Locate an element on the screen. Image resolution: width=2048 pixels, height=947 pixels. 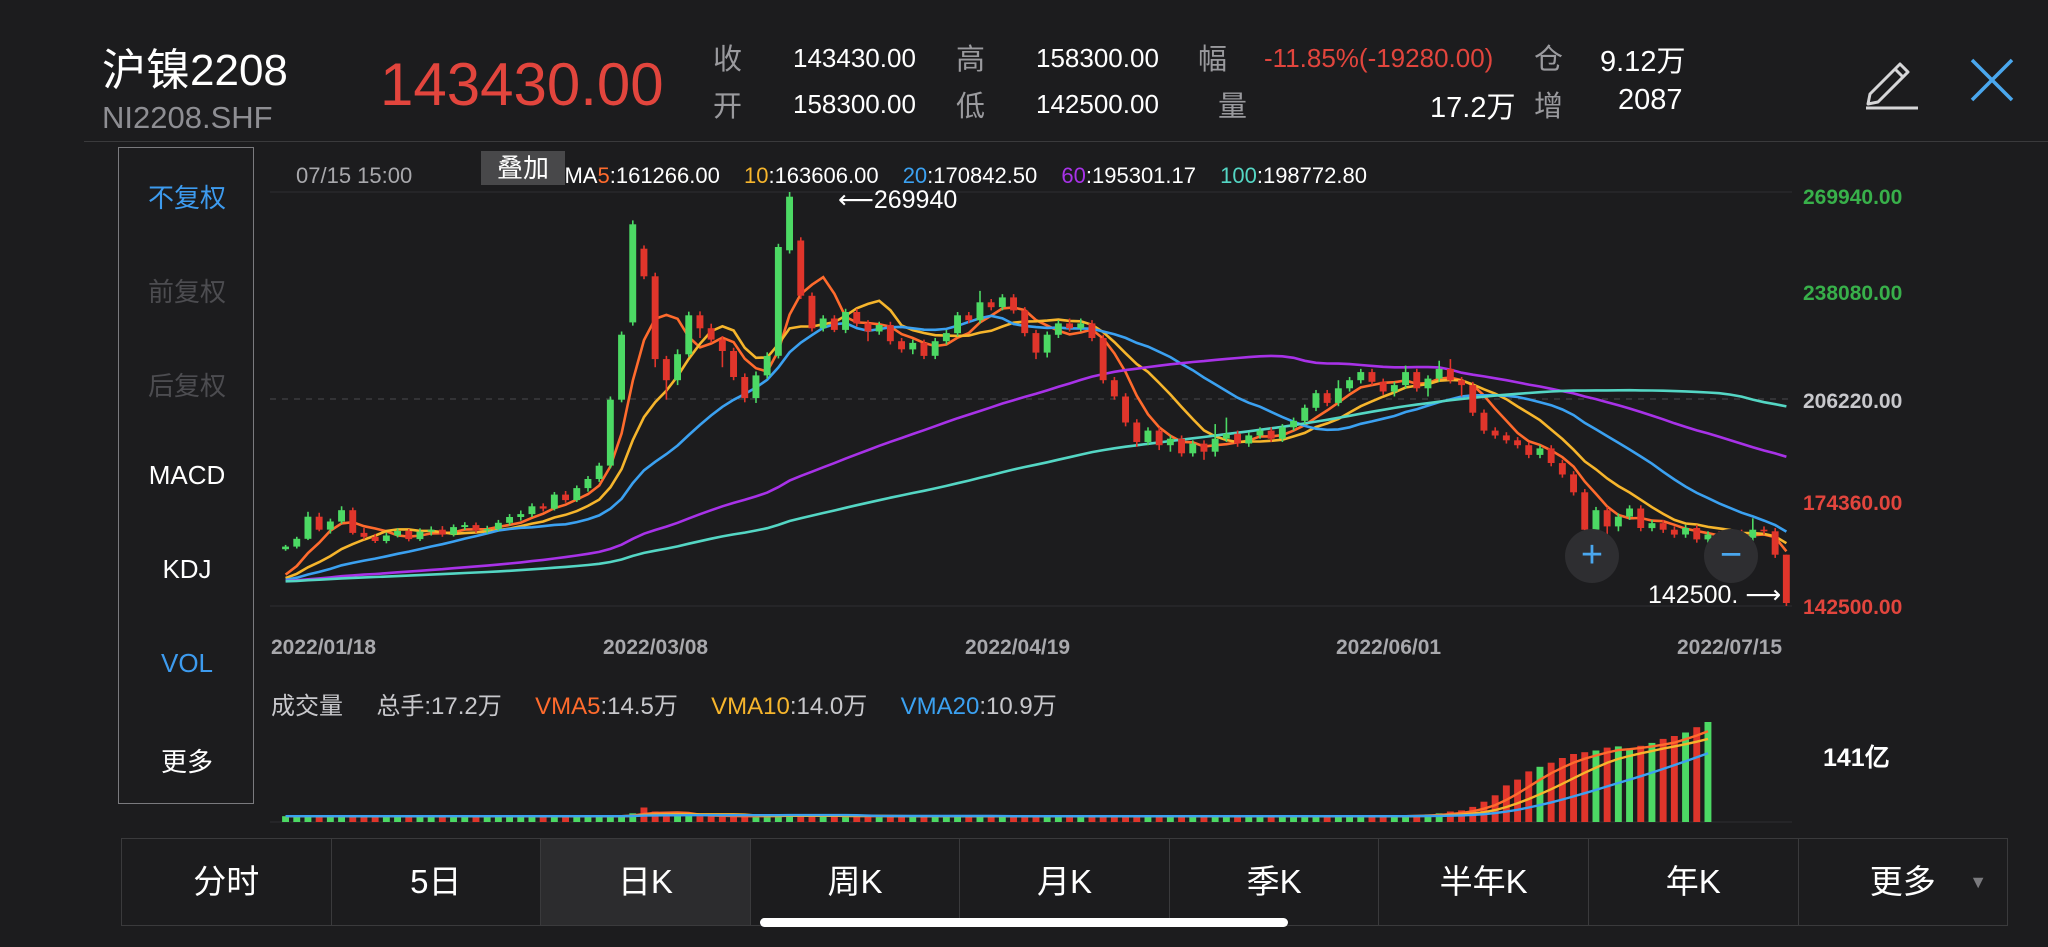
stat-value-open-interest: 9.12万 is located at coordinates (1643, 62).